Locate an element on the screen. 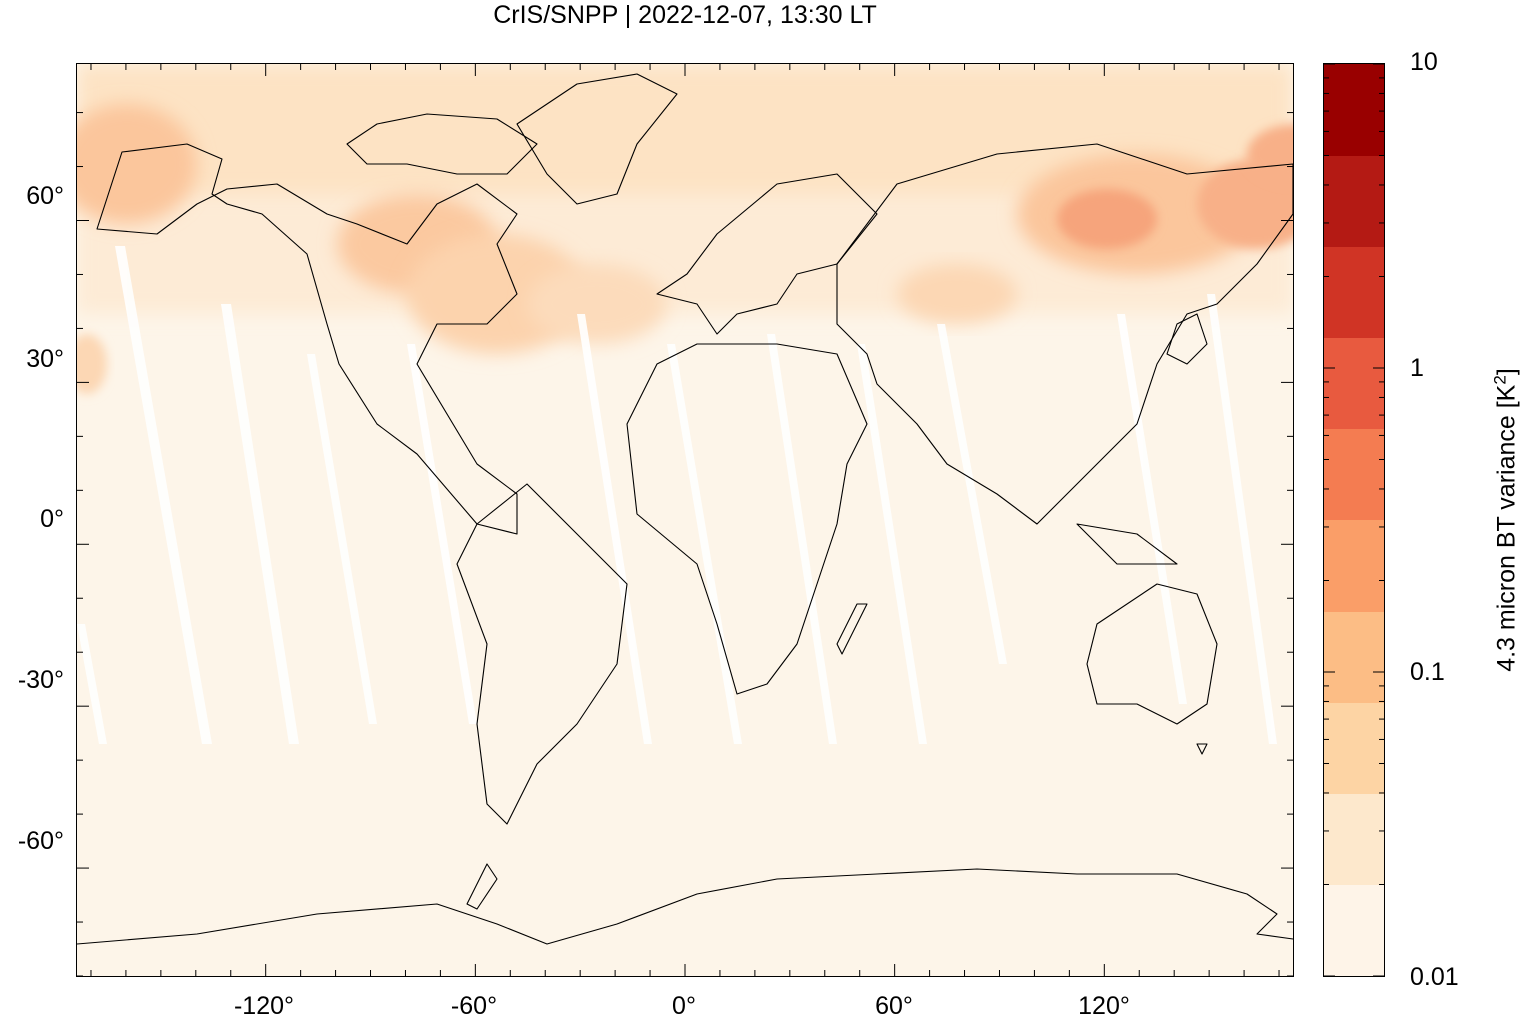  y-tick-label: 0° is located at coordinates (52, 519).